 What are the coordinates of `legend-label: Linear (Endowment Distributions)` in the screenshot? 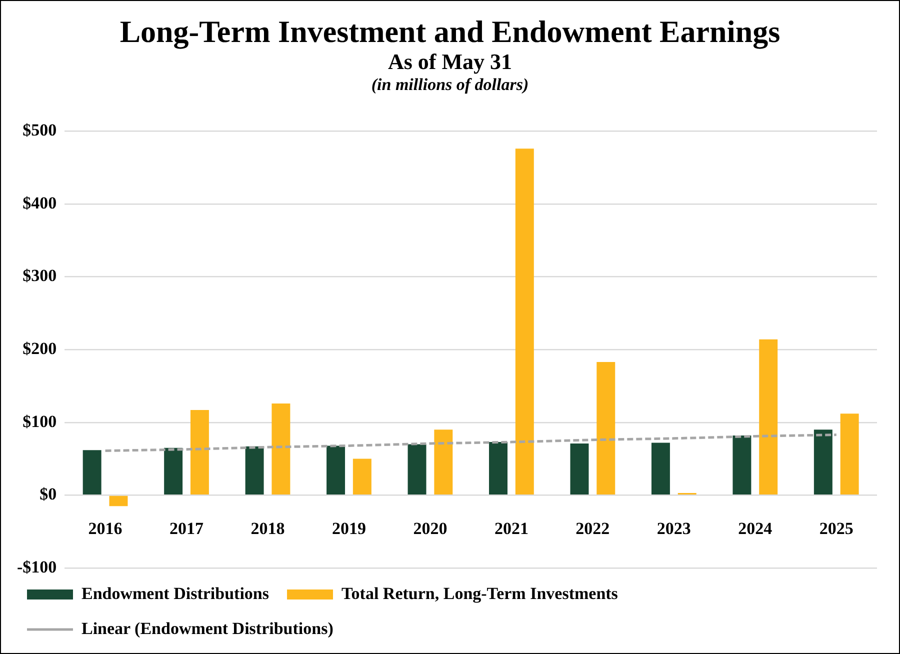 It's located at (208, 628).